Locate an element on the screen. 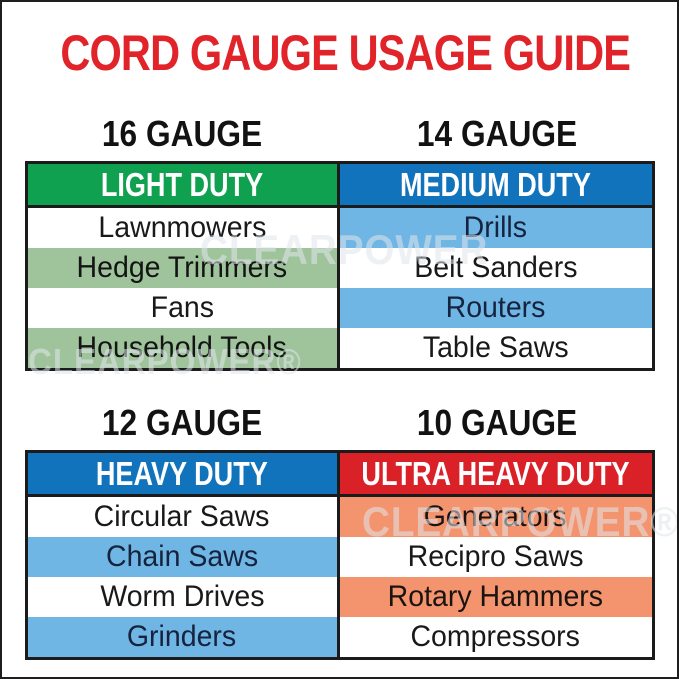  page-title: CORD GAUGE USAGE GUIDE is located at coordinates (339, 53).